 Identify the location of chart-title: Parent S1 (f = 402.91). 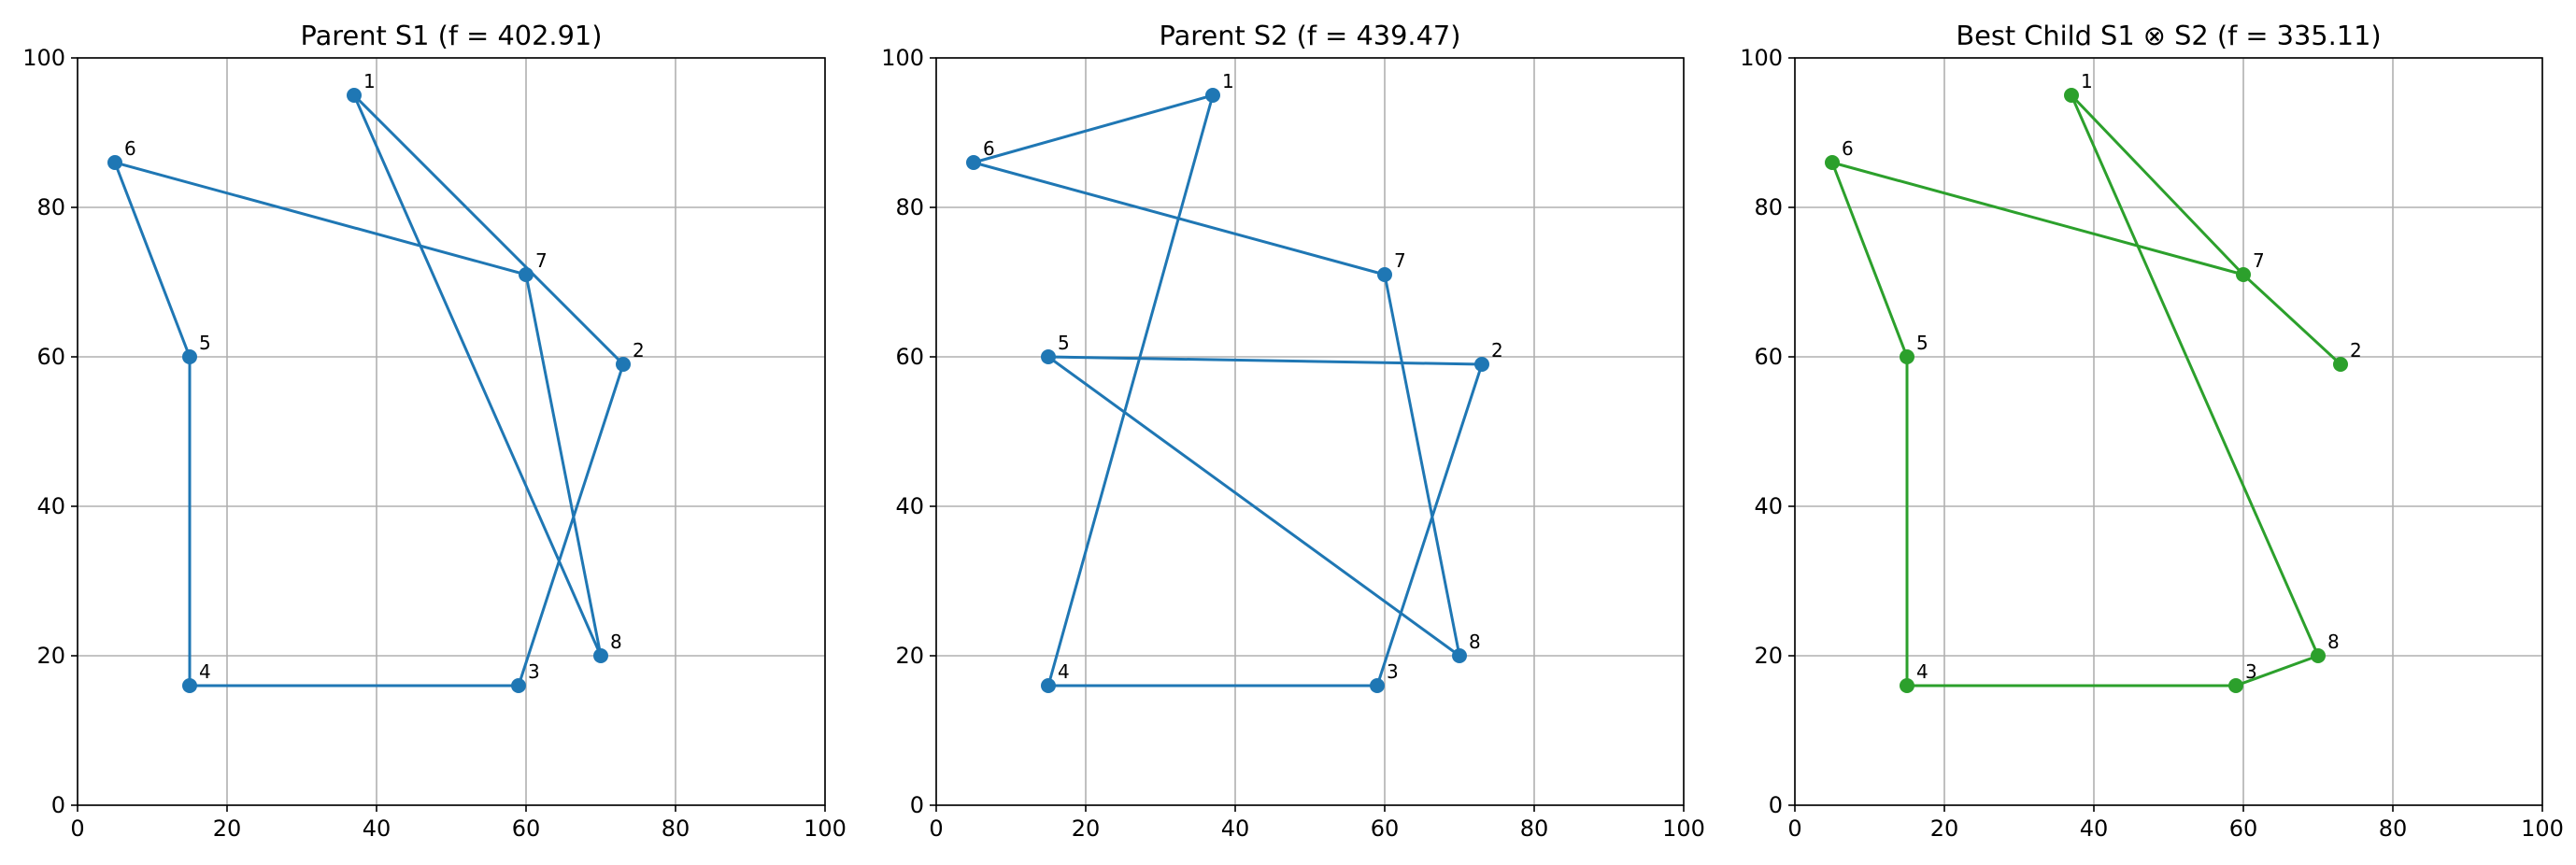
(452, 35).